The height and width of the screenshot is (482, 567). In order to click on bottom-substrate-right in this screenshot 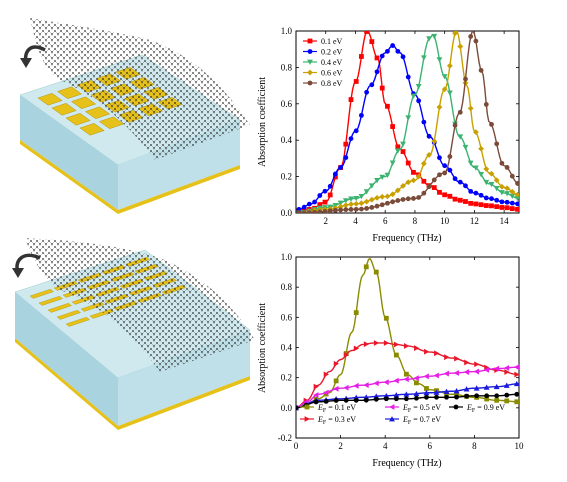, I will do `click(184, 378)`.